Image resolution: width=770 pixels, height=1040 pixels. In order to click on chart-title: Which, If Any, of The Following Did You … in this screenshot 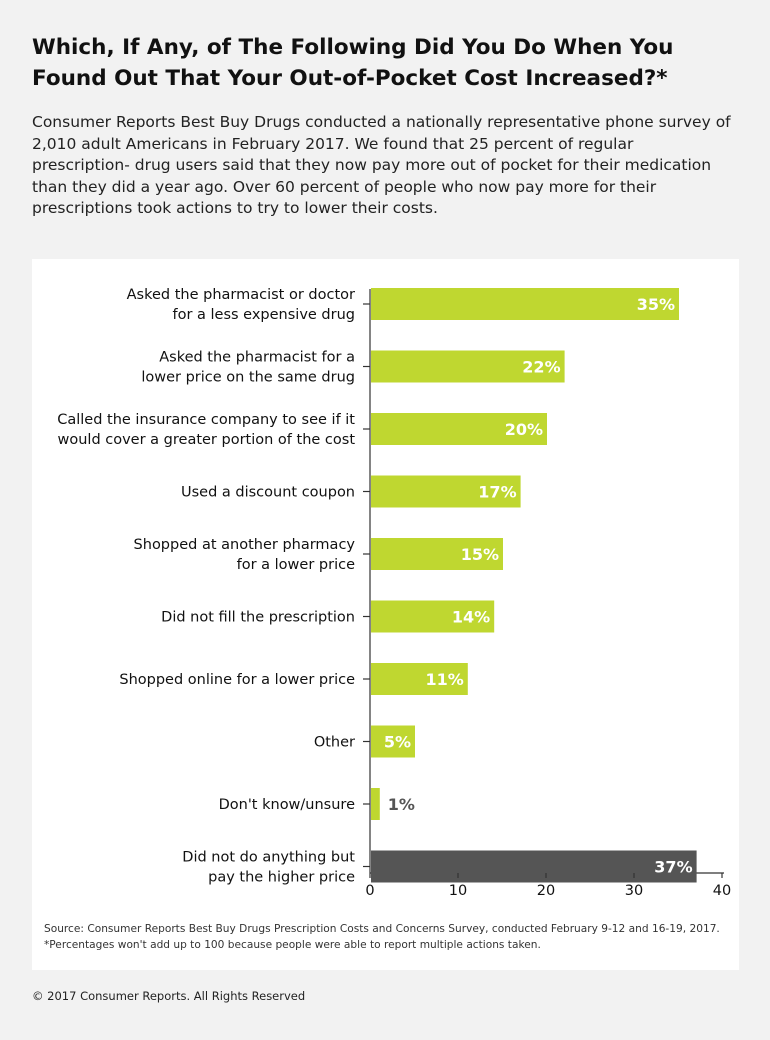, I will do `click(353, 63)`.